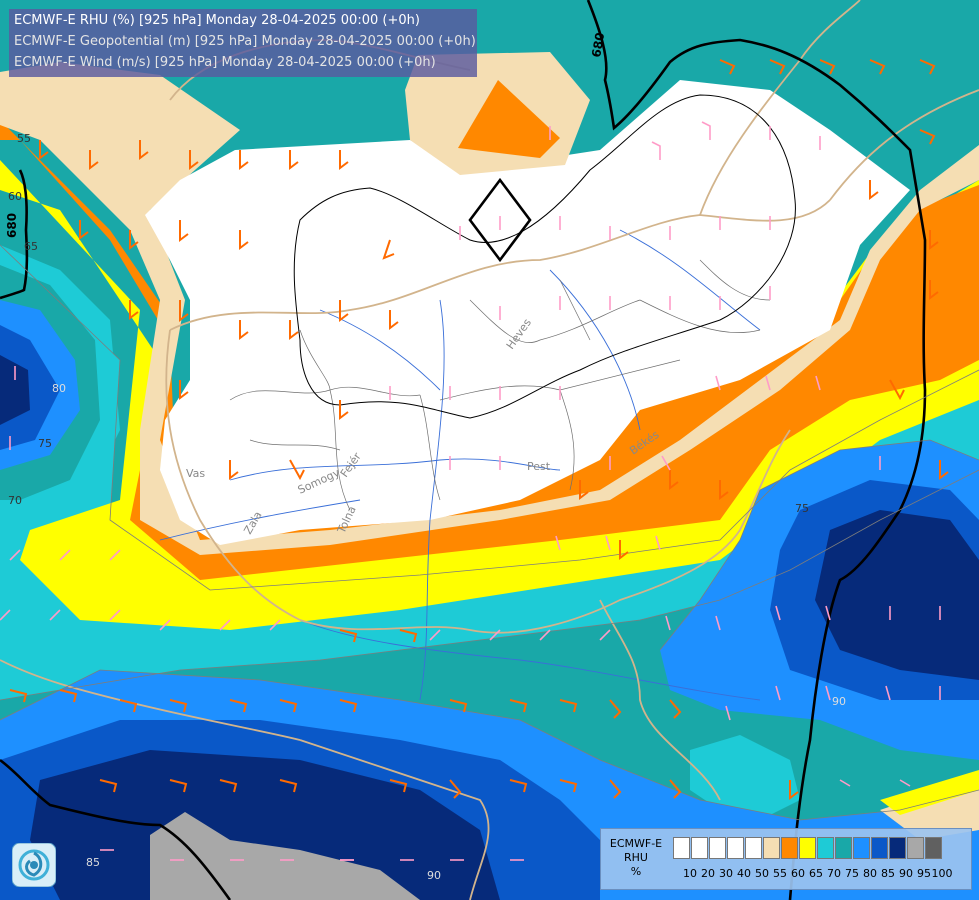 The image size is (979, 900). I want to click on rhu-label-75-right: 75, so click(802, 508).